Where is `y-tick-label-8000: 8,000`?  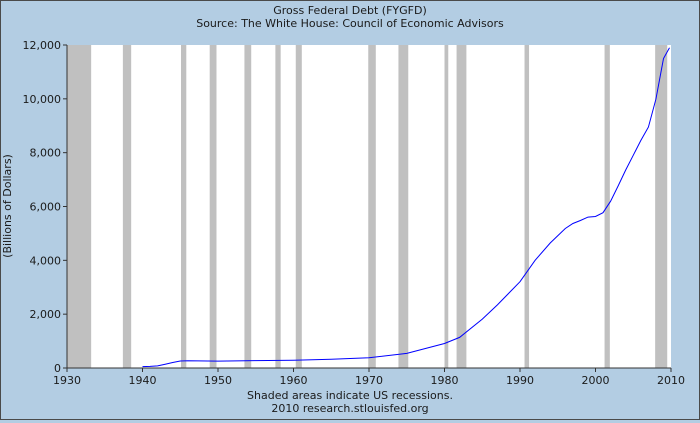 y-tick-label-8000: 8,000 is located at coordinates (46, 153).